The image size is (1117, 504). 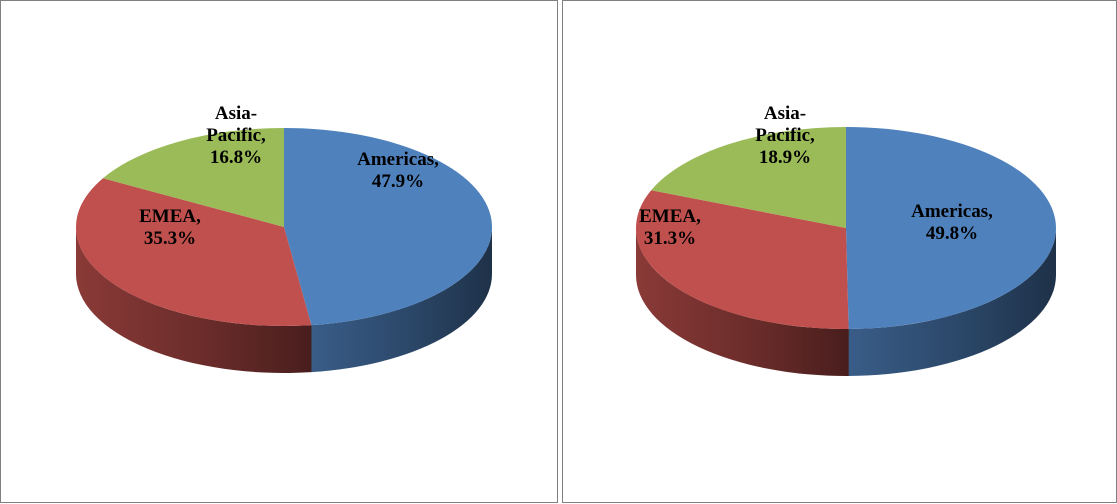 I want to click on data-label-americas: Americas, 47.9%, so click(x=398, y=170).